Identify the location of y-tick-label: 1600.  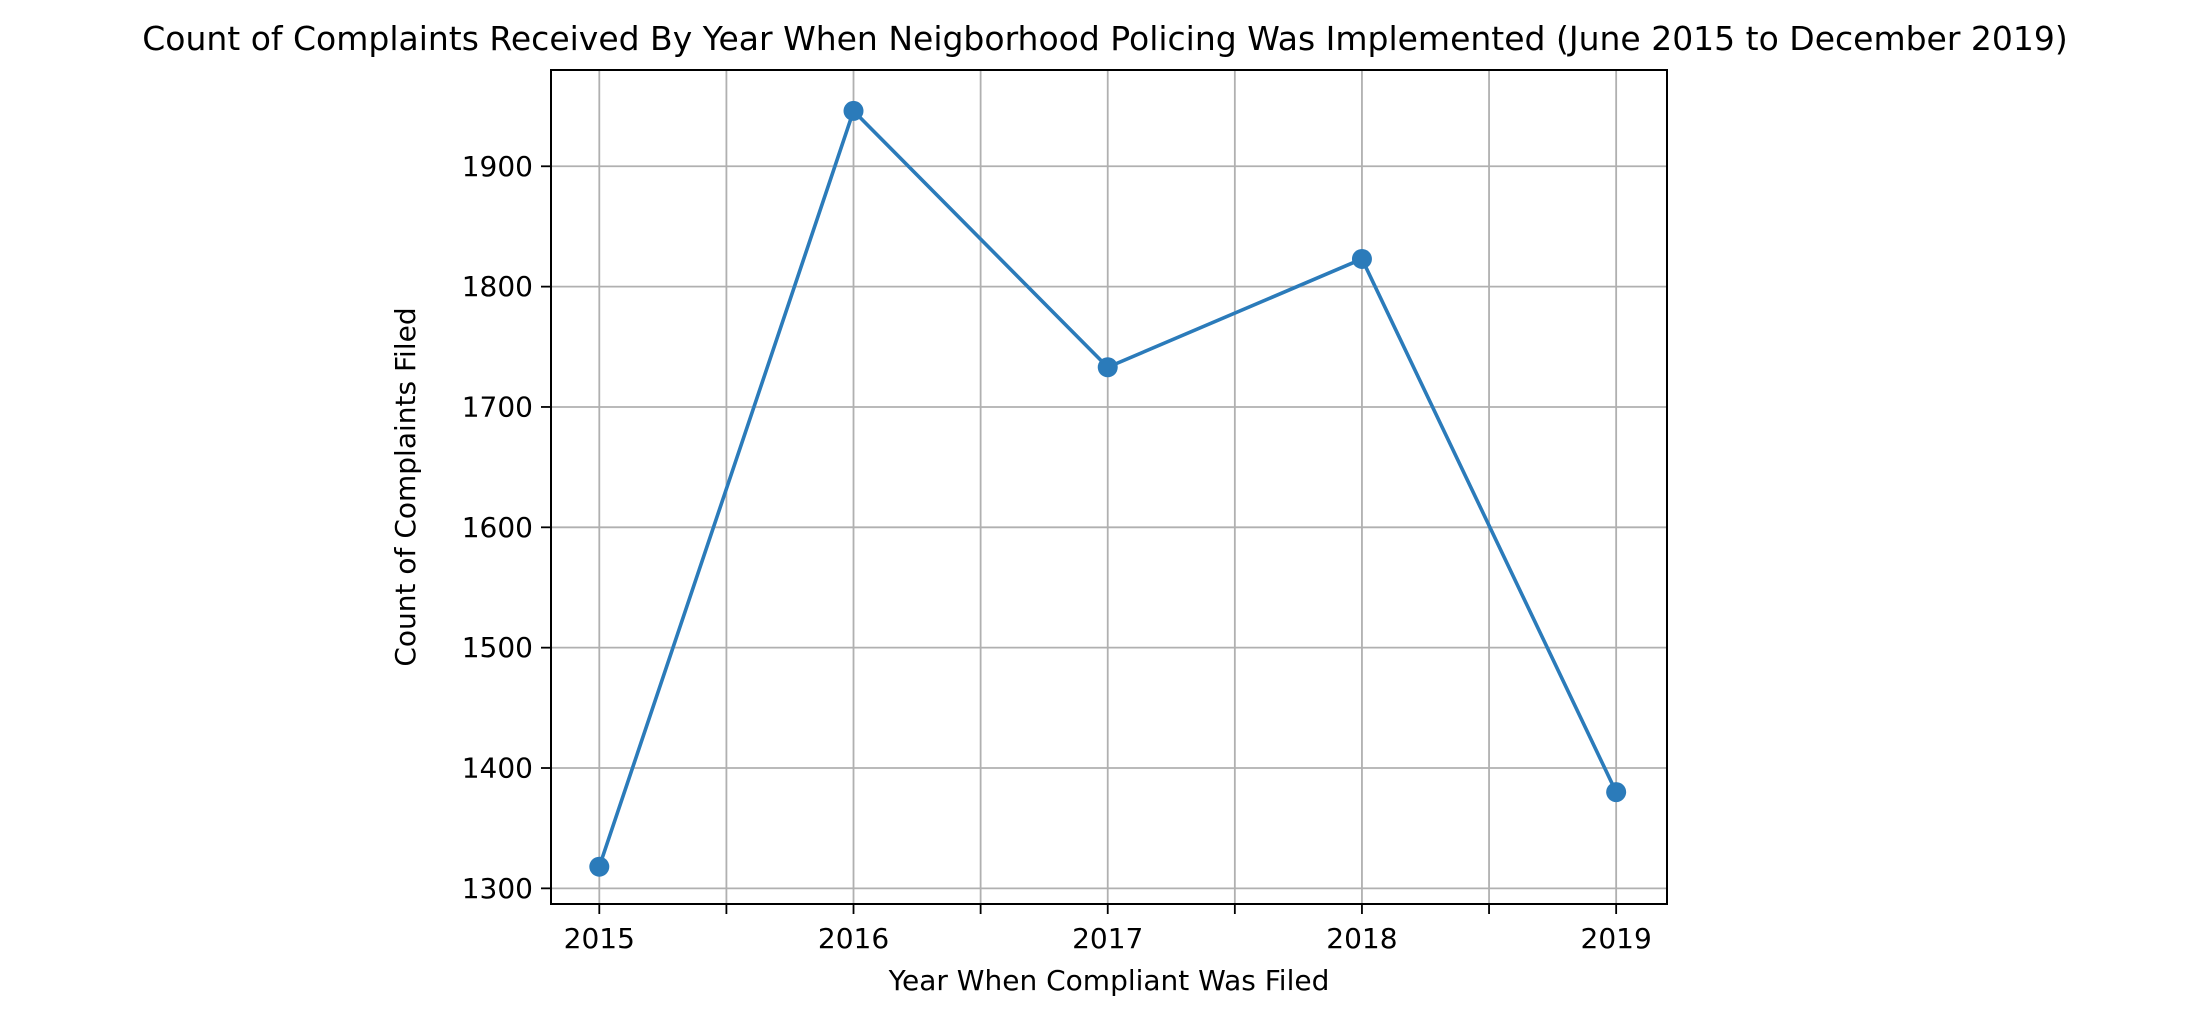
(497, 527).